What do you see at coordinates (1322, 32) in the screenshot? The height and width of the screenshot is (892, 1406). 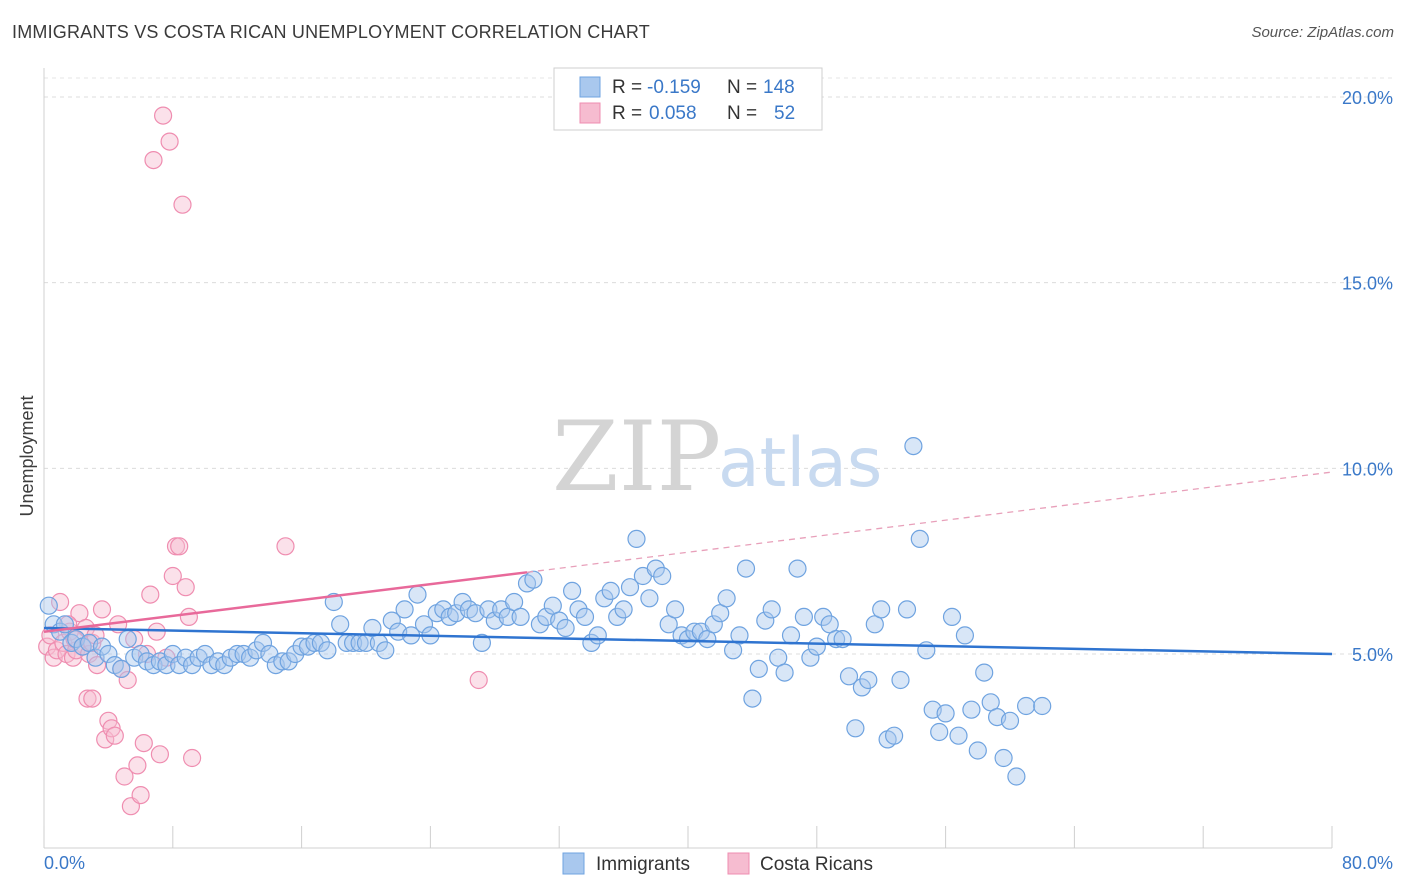 I see `chart-source: Source: ZipAtlas.com` at bounding box center [1322, 32].